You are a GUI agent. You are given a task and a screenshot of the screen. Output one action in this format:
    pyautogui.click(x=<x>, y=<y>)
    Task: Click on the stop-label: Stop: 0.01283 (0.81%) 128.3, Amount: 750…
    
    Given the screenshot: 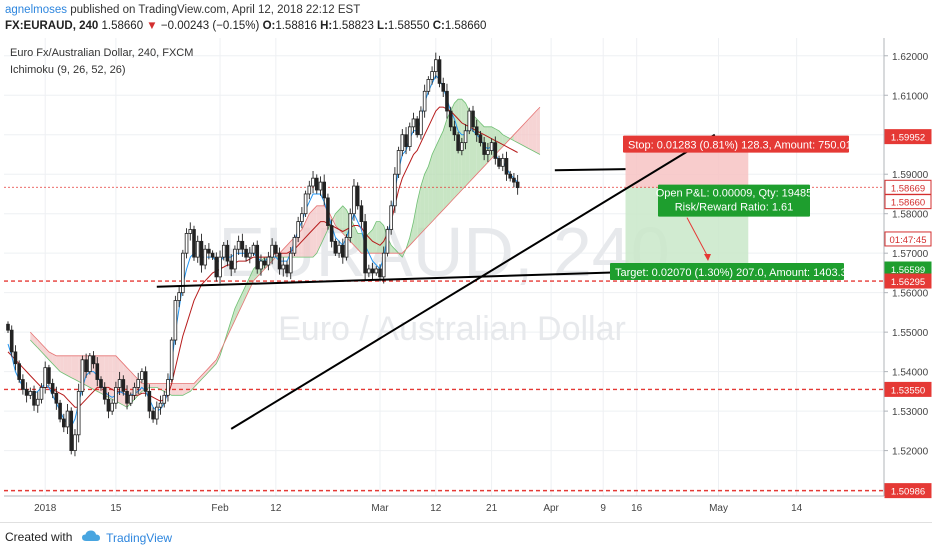 What is the action you would take?
    pyautogui.click(x=740, y=146)
    